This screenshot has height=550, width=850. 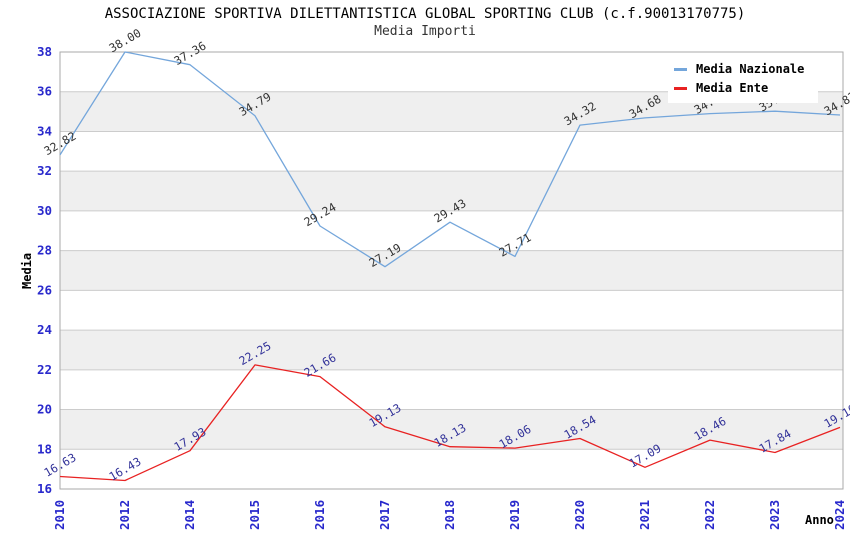 What do you see at coordinates (44, 448) in the screenshot?
I see `y-tick-label: 18` at bounding box center [44, 448].